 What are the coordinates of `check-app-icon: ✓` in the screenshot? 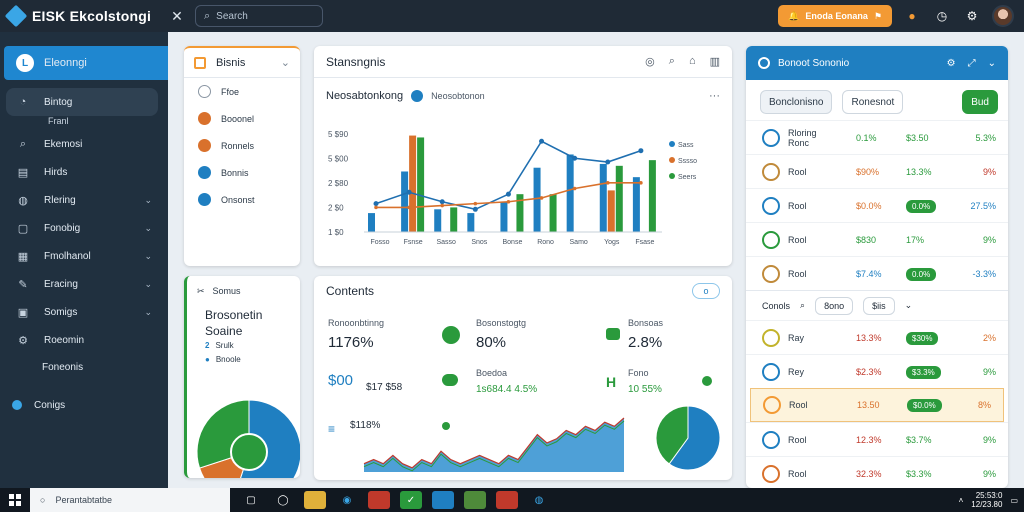 It's located at (411, 500).